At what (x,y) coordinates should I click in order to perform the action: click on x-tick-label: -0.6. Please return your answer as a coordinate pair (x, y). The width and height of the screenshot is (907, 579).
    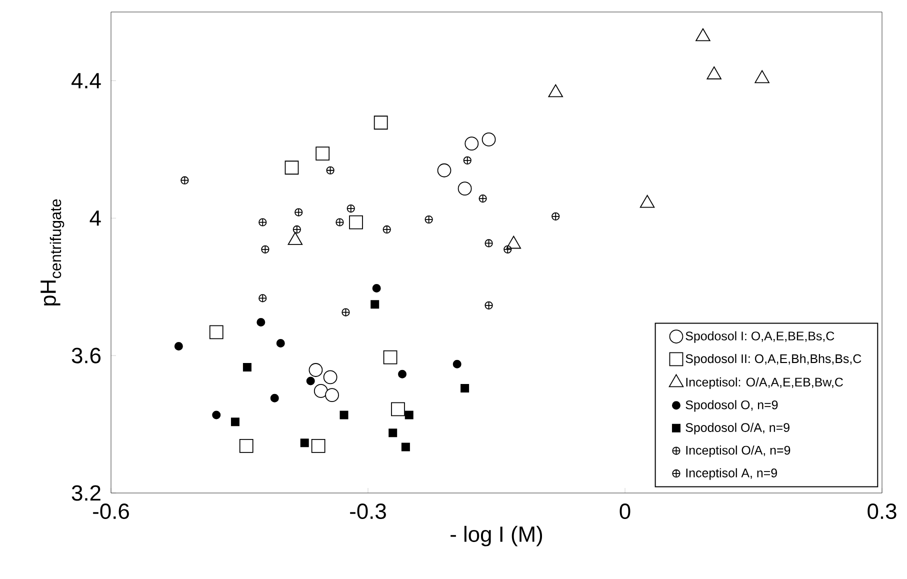
    Looking at the image, I should click on (111, 512).